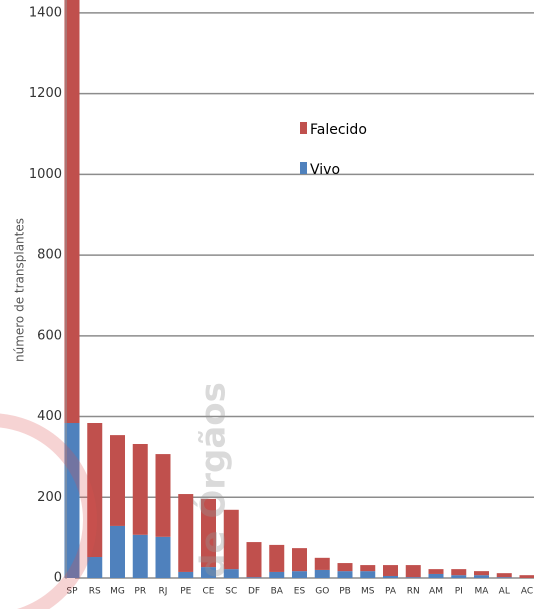 Image resolution: width=534 pixels, height=609 pixels. What do you see at coordinates (322, 592) in the screenshot?
I see `x-tick-label: GO` at bounding box center [322, 592].